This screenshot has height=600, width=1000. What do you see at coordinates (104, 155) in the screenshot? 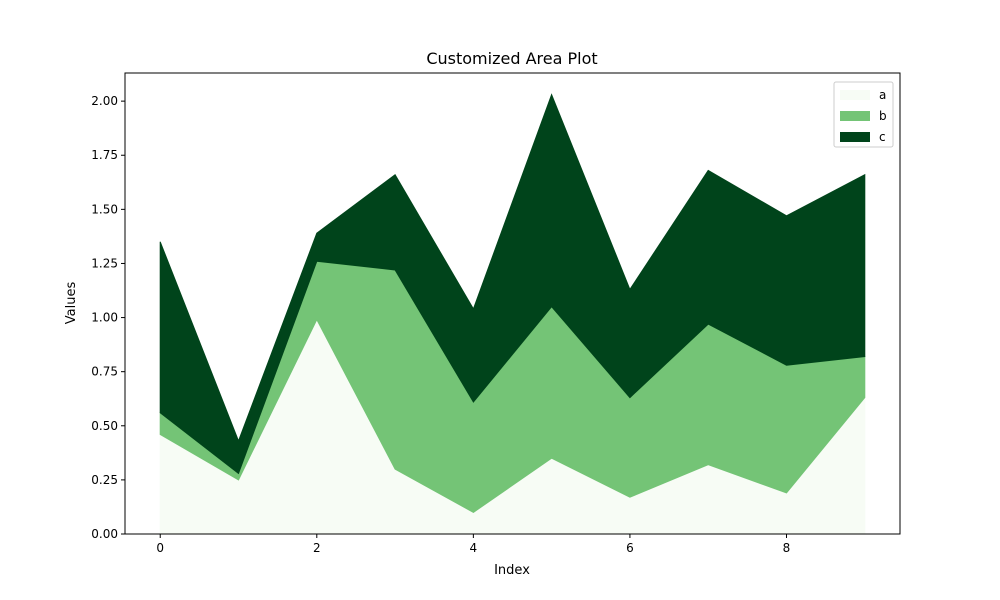
I see `y-tick-label: 1.75` at bounding box center [104, 155].